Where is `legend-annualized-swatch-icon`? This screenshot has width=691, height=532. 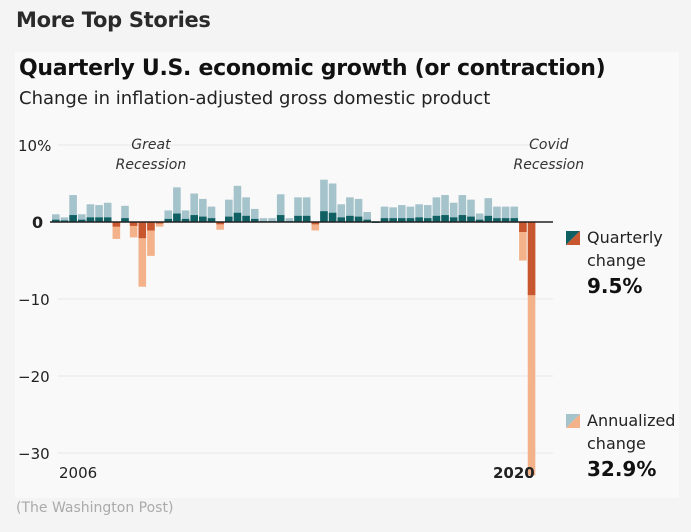
legend-annualized-swatch-icon is located at coordinates (573, 421).